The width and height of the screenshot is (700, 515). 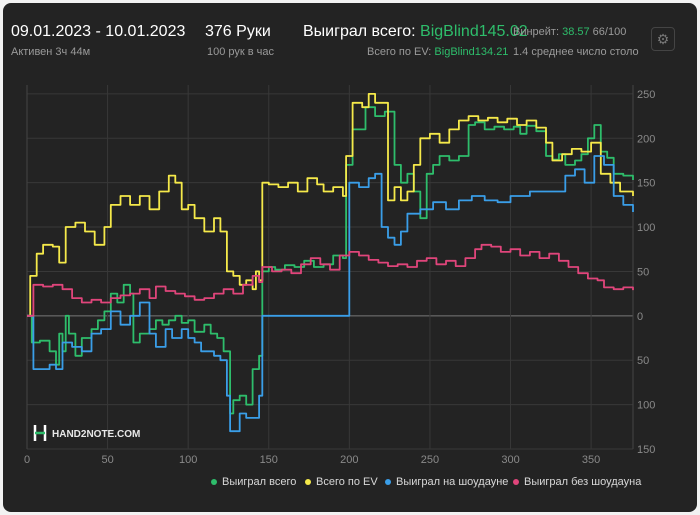 I want to click on legend-label-non-showdown: Выиграл без шоудауна, so click(x=583, y=482).